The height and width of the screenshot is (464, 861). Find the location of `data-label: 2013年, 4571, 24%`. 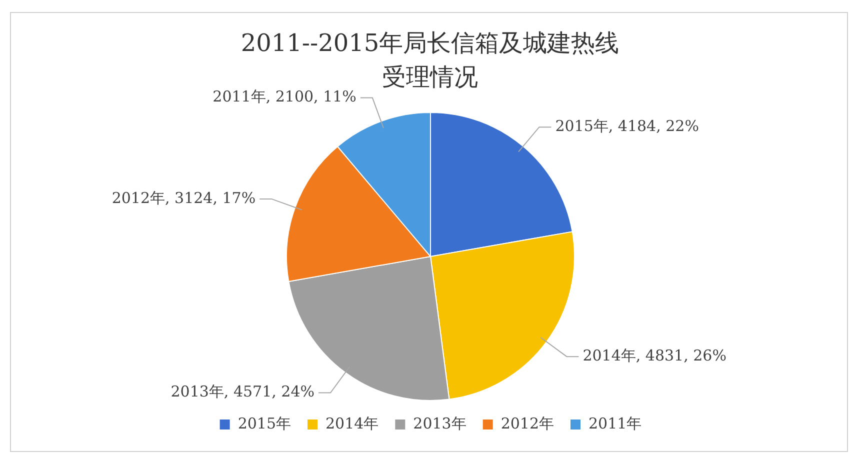

data-label: 2013年, 4571, 24% is located at coordinates (242, 391).